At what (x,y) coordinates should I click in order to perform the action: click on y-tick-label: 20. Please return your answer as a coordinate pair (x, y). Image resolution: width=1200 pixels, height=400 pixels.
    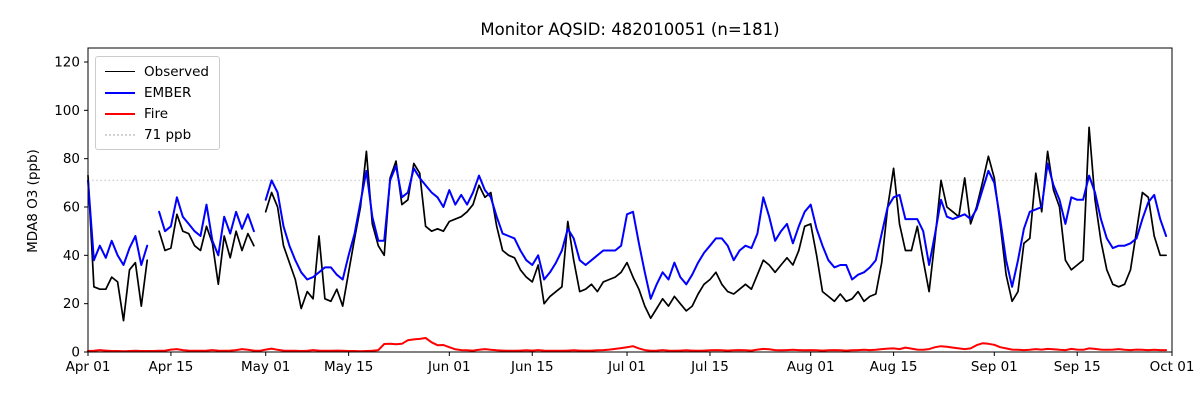
    Looking at the image, I should click on (71, 304).